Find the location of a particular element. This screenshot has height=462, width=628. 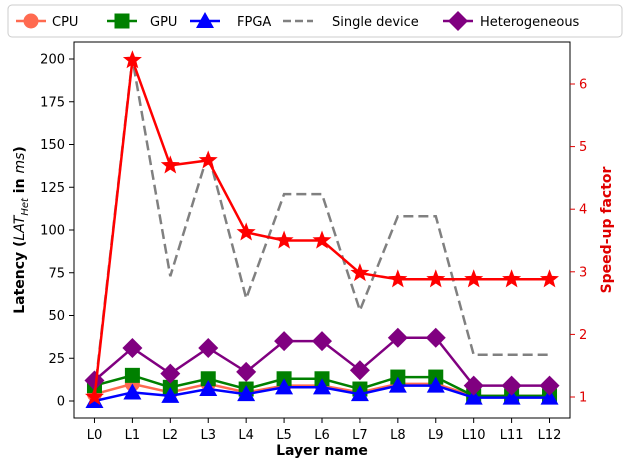

y-left-tick-label: 50 is located at coordinates (56, 316).